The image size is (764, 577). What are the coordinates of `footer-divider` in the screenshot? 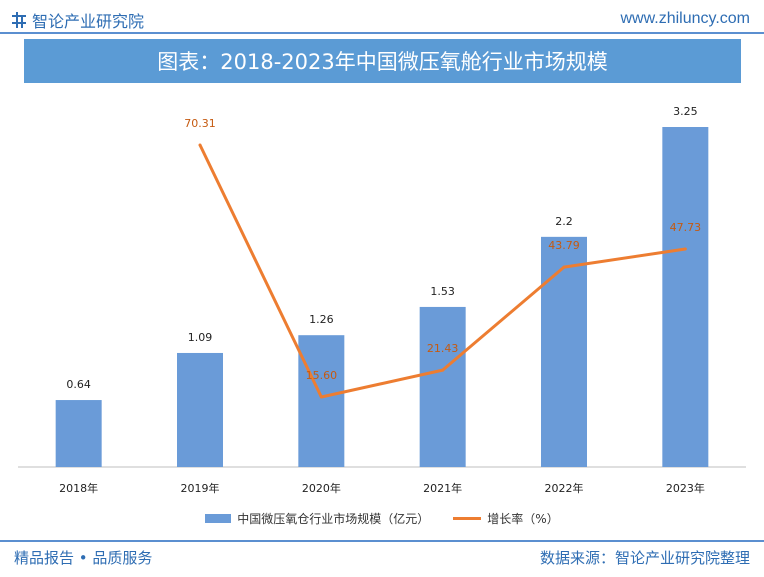 It's located at (382, 541).